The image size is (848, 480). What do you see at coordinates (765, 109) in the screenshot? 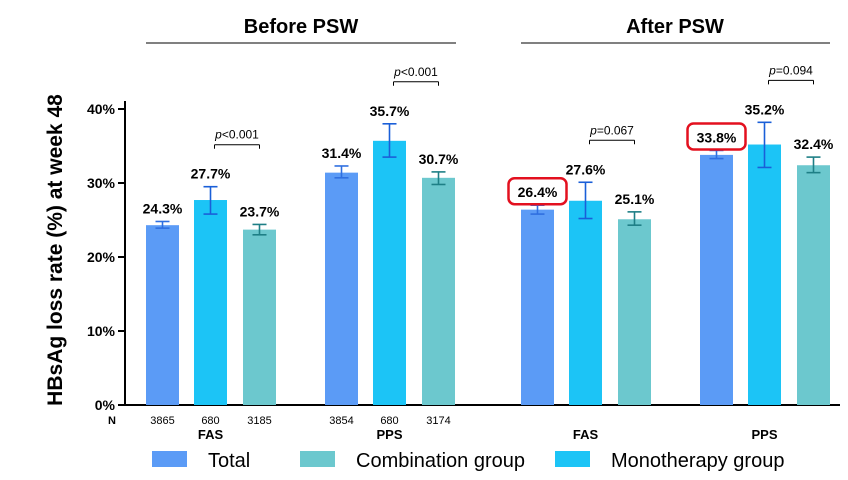
I see `data-label: 35.2%` at bounding box center [765, 109].